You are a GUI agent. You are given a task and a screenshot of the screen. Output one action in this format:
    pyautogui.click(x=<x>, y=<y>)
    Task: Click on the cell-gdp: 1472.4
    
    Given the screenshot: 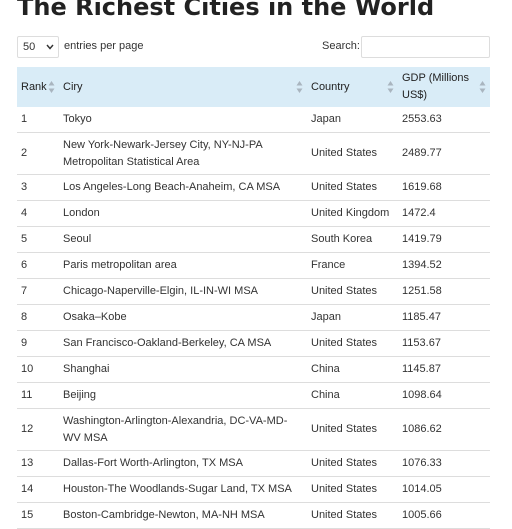 What is the action you would take?
    pyautogui.click(x=444, y=213)
    